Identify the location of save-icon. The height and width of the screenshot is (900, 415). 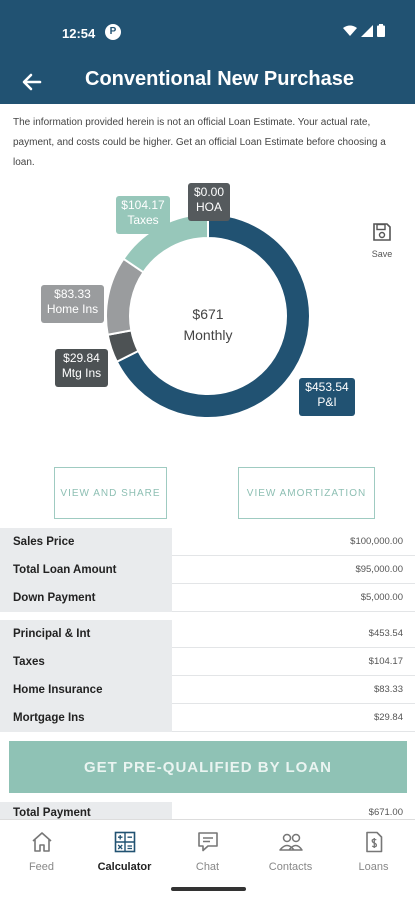
(382, 232).